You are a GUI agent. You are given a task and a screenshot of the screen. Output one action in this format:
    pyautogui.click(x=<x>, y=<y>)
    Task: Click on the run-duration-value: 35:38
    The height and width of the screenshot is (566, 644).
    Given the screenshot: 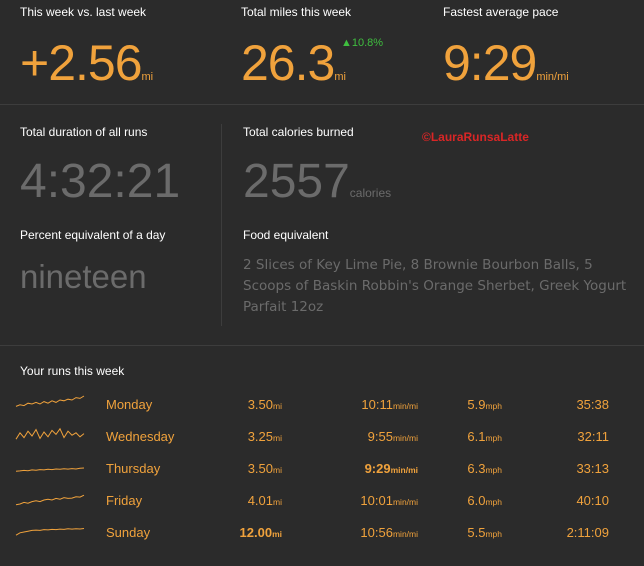 What is the action you would take?
    pyautogui.click(x=592, y=404)
    